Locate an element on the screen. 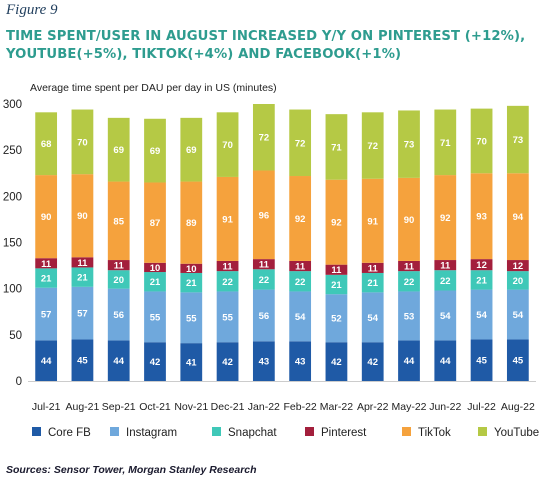 Image resolution: width=539 pixels, height=486 pixels. data-label: 55 is located at coordinates (155, 317).